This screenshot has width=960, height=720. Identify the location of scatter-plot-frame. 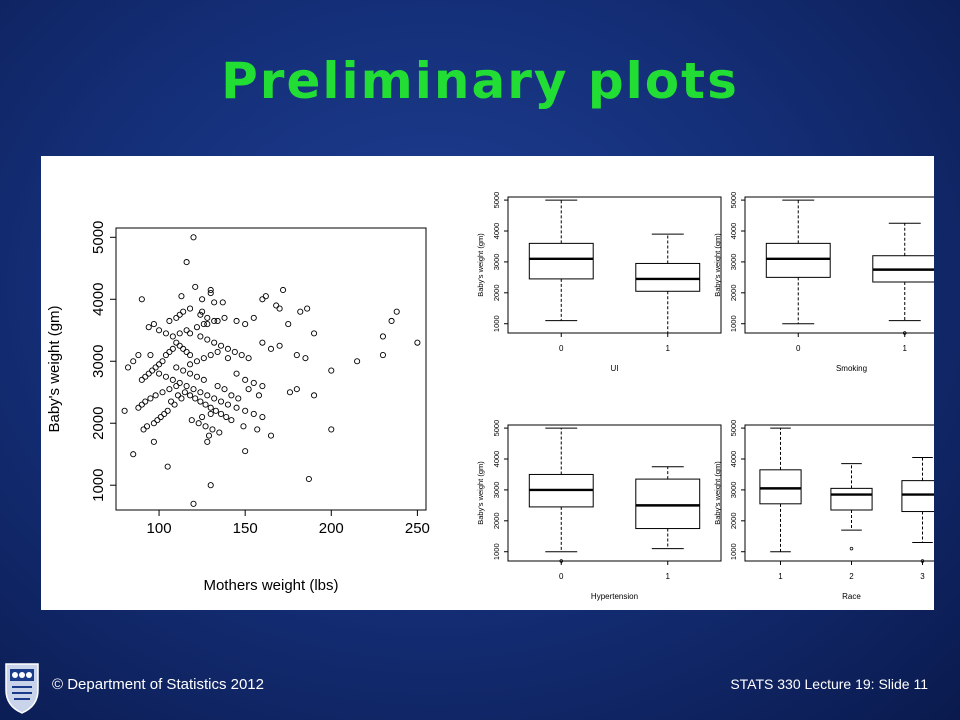
(271, 369).